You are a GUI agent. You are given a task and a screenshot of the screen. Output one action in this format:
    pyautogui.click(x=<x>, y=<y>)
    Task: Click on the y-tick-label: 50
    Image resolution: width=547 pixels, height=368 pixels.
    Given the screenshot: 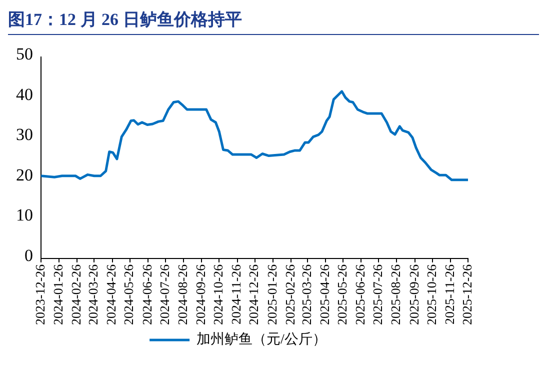 What is the action you would take?
    pyautogui.click(x=24, y=54)
    